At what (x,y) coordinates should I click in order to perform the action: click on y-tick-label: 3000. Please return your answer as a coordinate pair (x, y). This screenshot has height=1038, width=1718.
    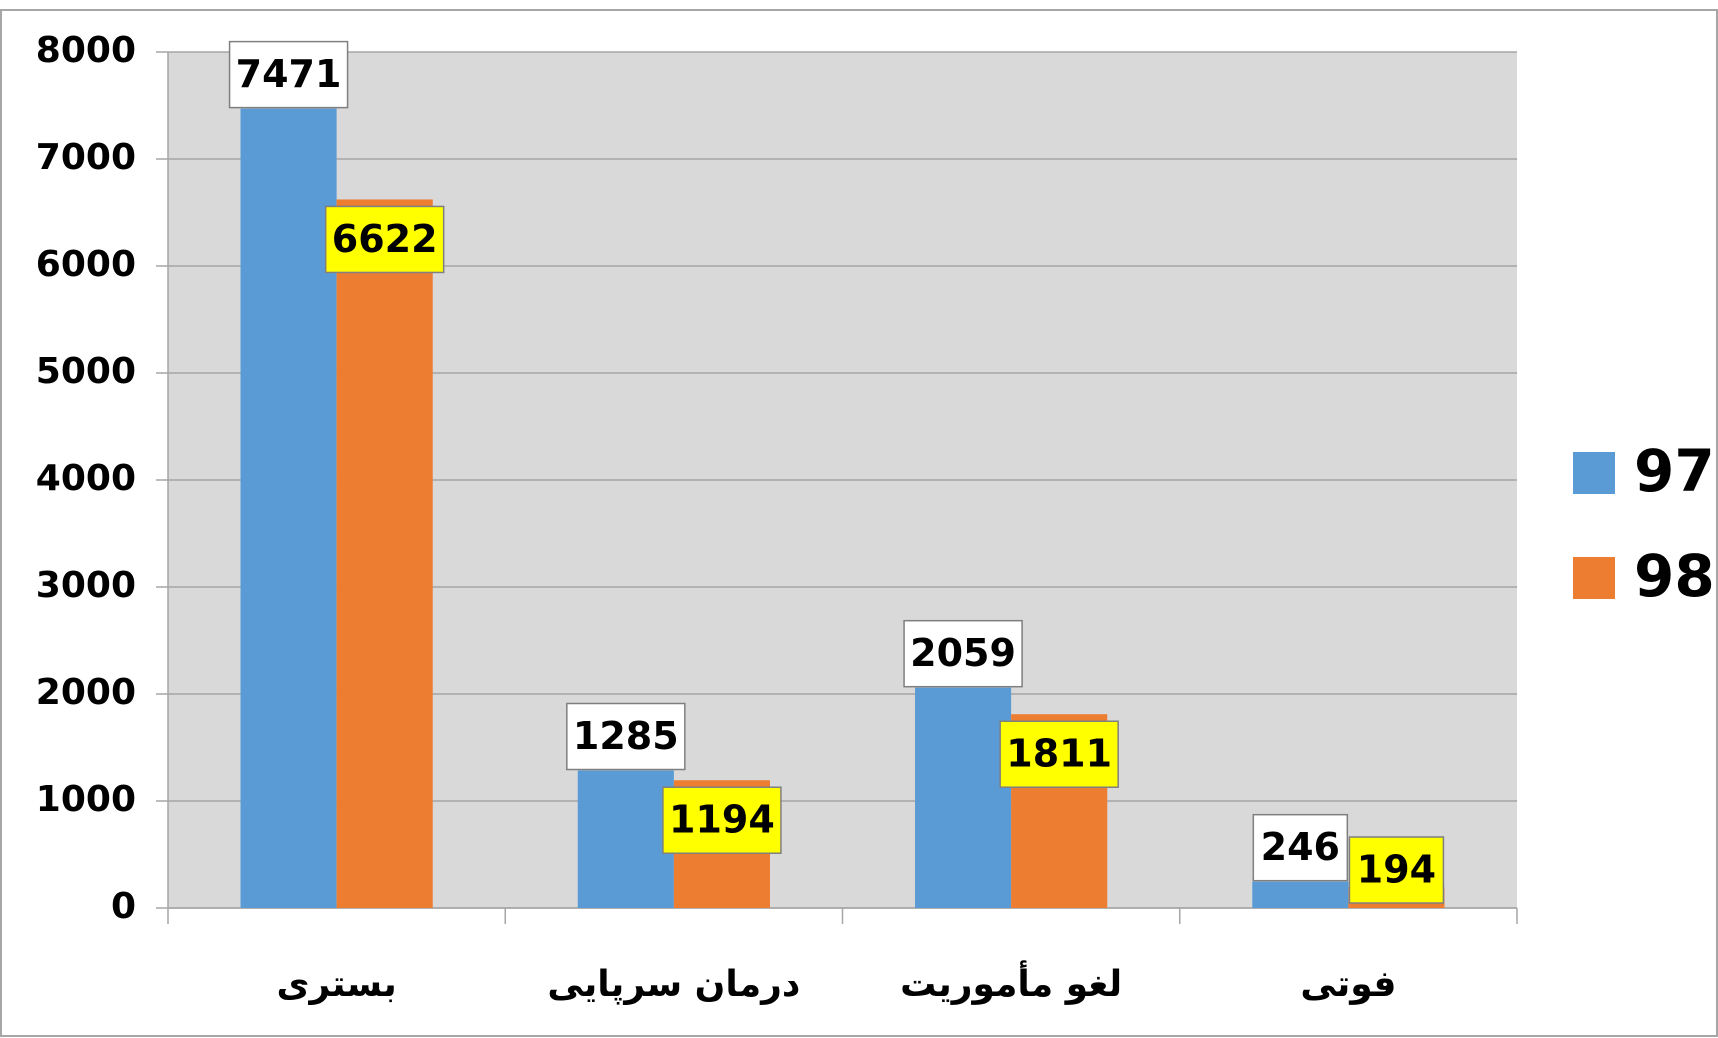
    Looking at the image, I should click on (86, 585).